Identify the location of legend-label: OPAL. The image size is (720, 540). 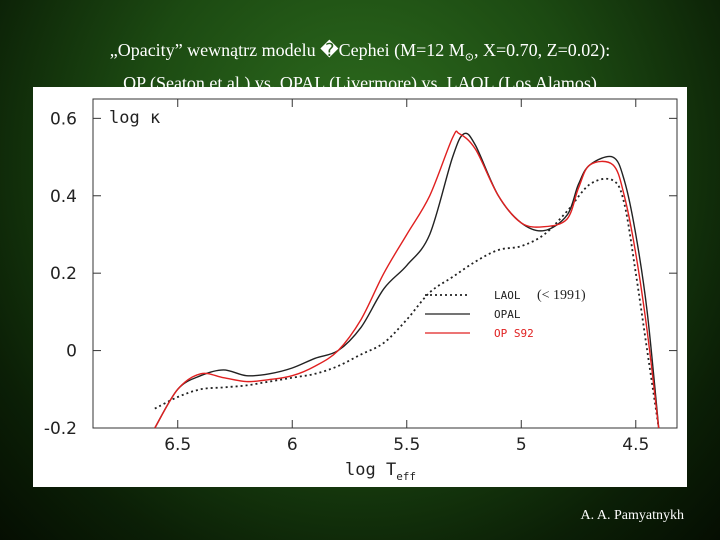
(507, 314).